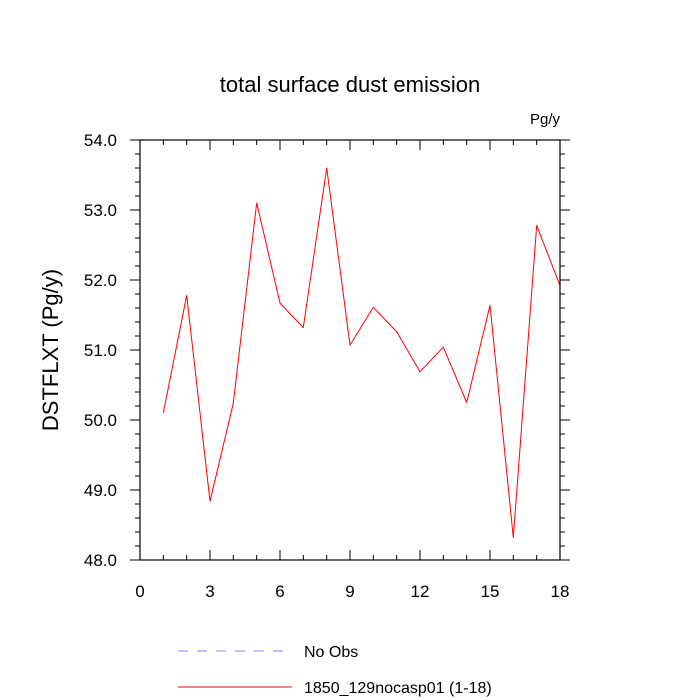 This screenshot has width=700, height=700. Describe the element at coordinates (50, 350) in the screenshot. I see `y-axis-label: DSTFLXT (Pg/y)` at that location.